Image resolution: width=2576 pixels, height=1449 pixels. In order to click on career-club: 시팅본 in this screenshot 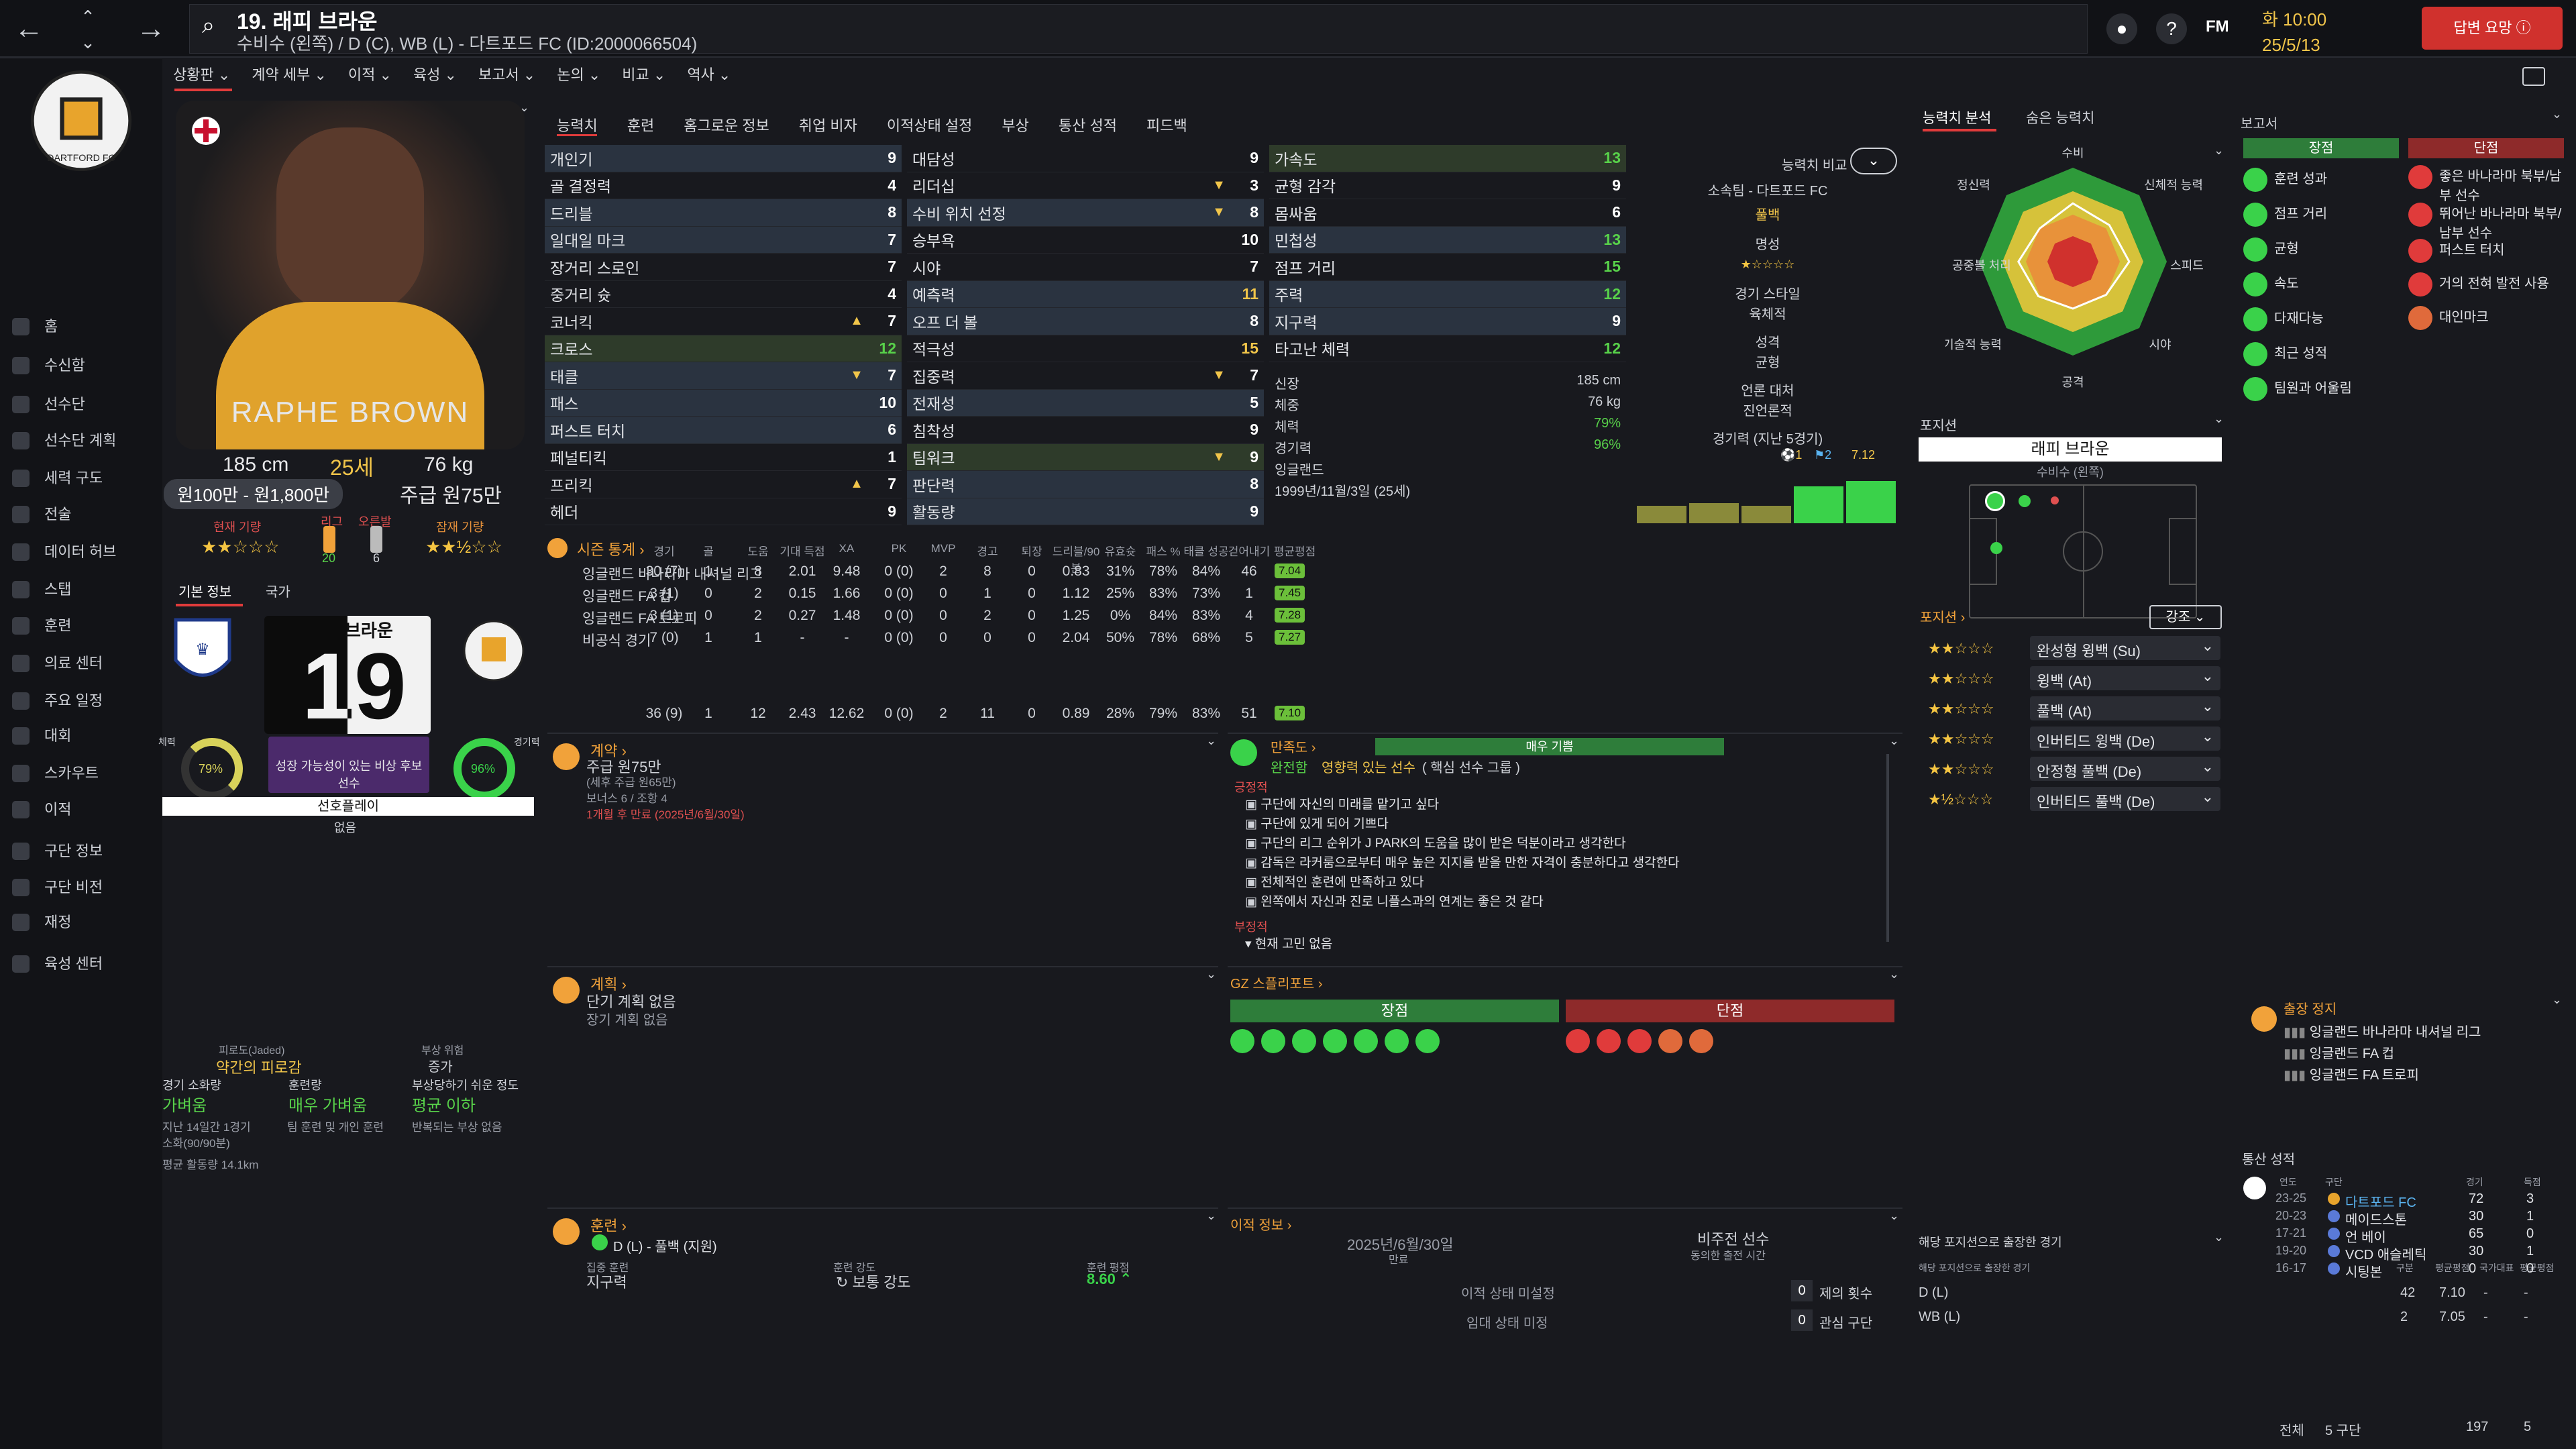, I will do `click(2364, 1272)`.